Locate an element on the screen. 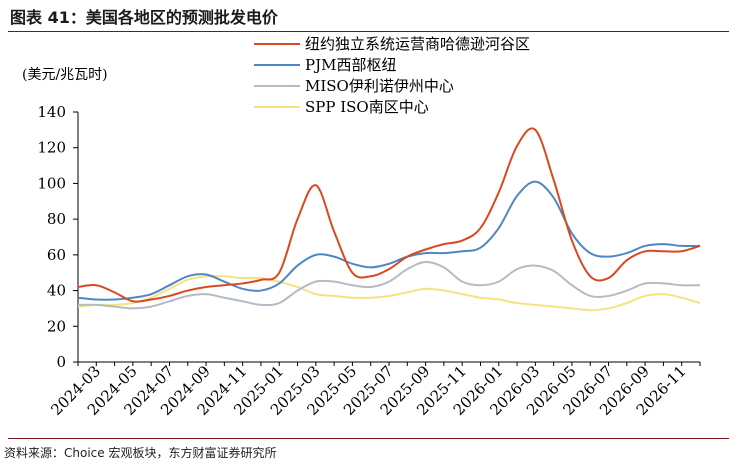  footer-rule is located at coordinates (368, 438).